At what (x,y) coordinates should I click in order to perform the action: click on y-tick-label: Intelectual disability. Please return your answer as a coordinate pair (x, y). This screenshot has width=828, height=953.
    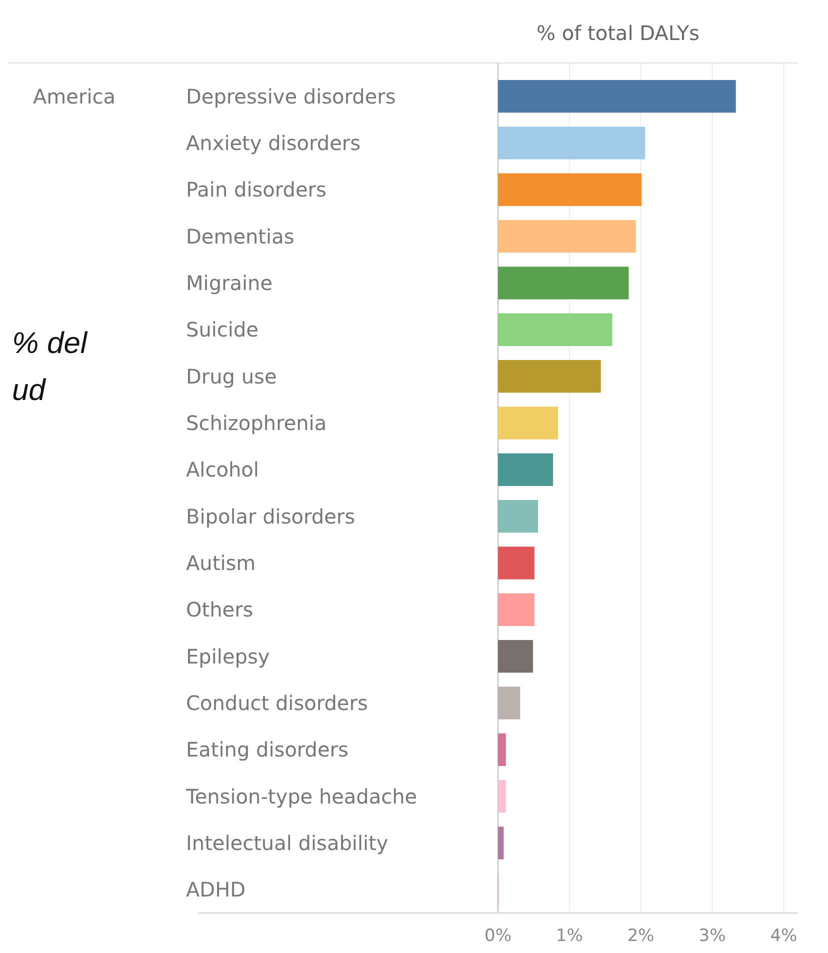
    Looking at the image, I should click on (287, 843).